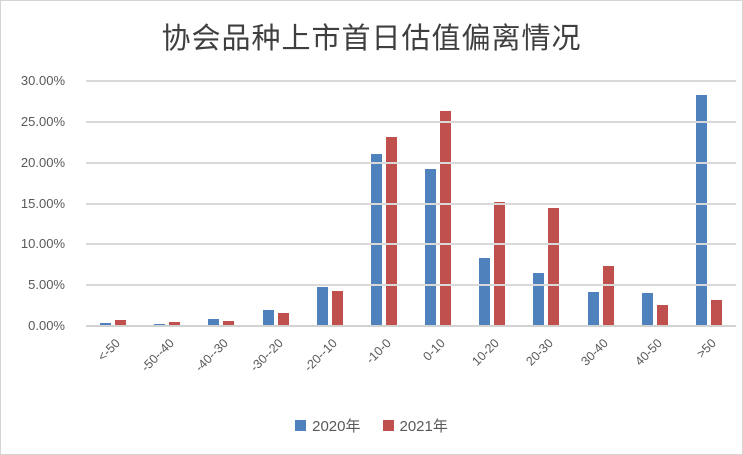 This screenshot has height=455, width=743. Describe the element at coordinates (42, 80) in the screenshot. I see `y-tick-label: 30.00%` at that location.